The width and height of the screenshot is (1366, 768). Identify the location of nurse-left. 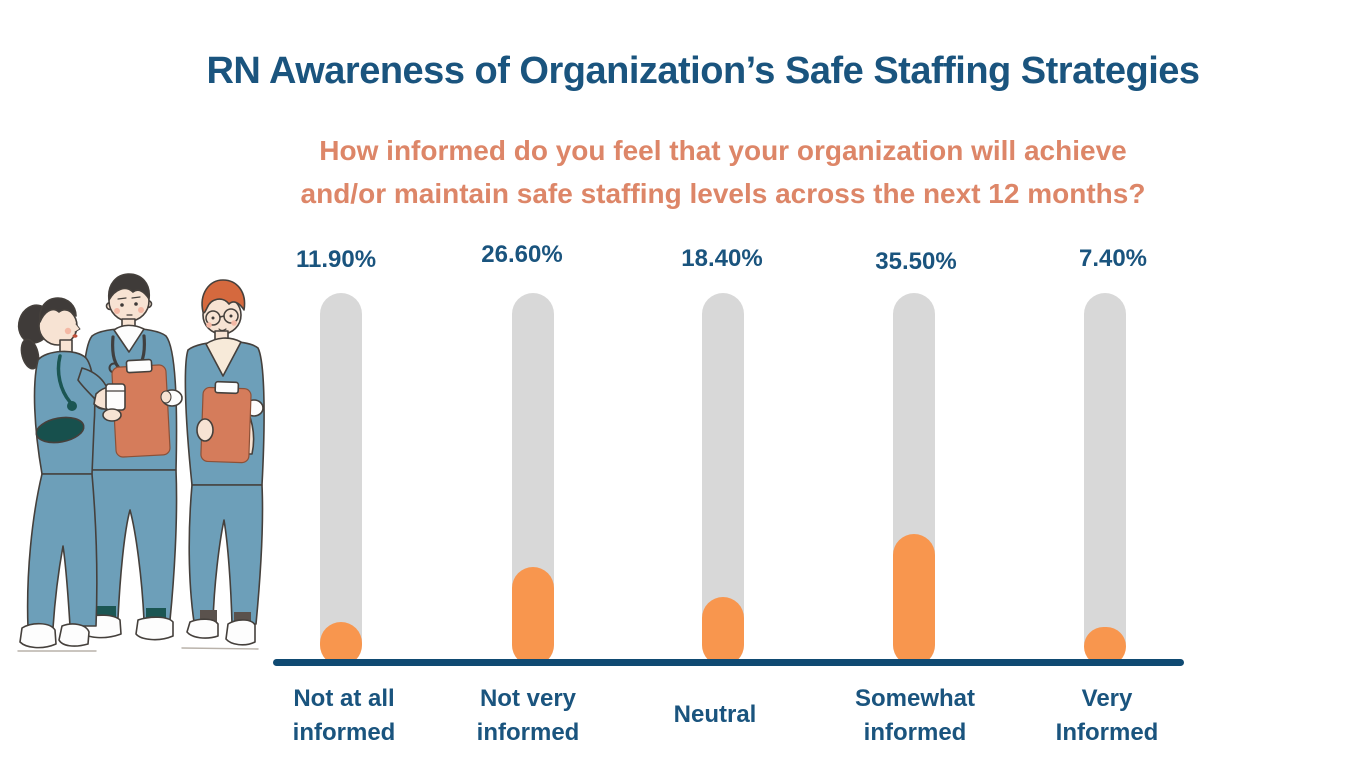
(71, 473).